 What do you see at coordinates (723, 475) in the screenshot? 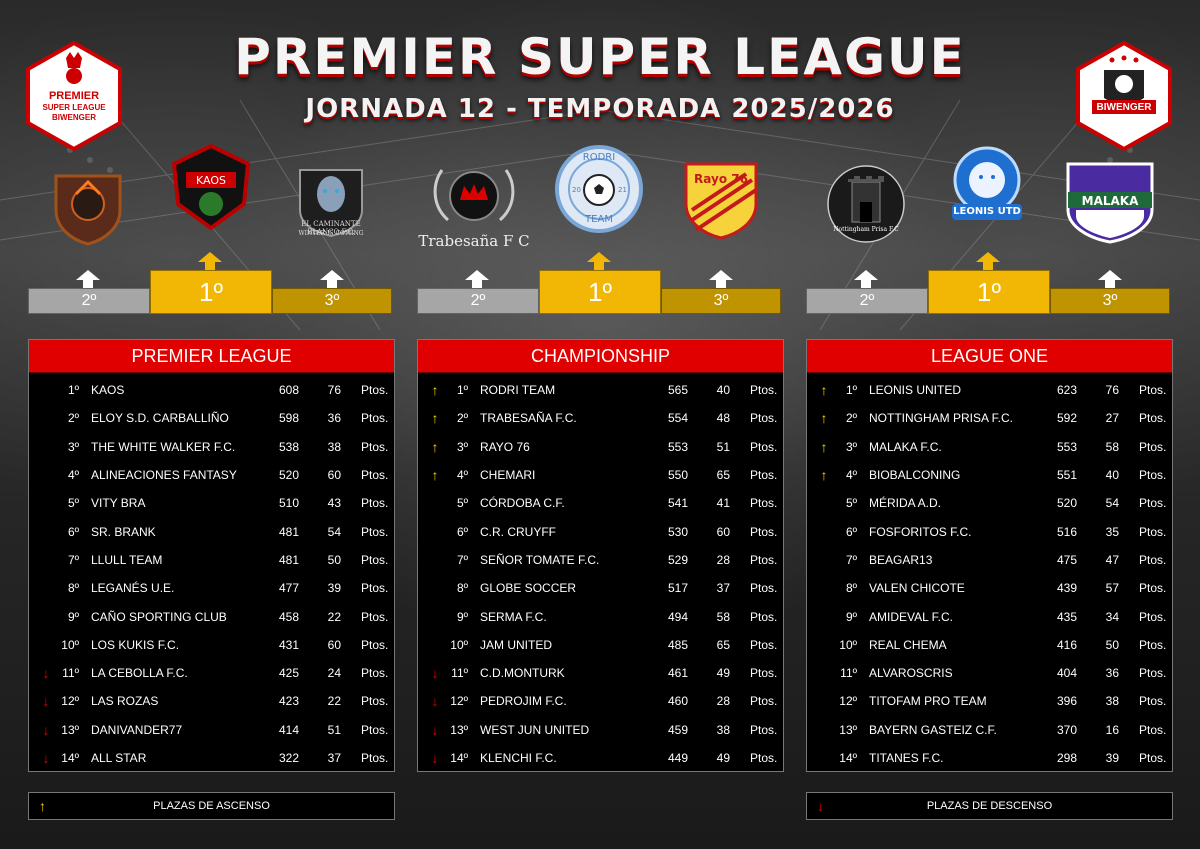
I see `round-points: 65` at bounding box center [723, 475].